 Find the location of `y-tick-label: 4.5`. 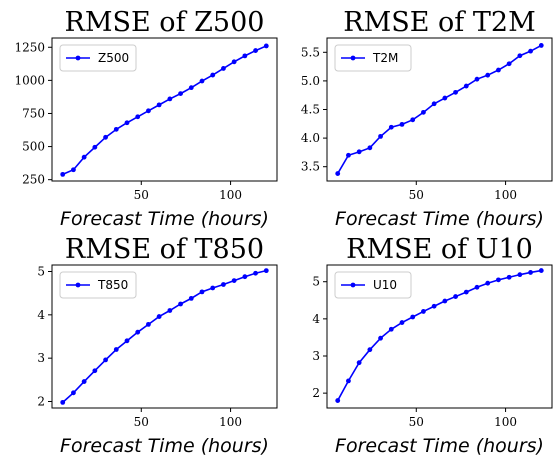

y-tick-label: 4.5 is located at coordinates (310, 110).